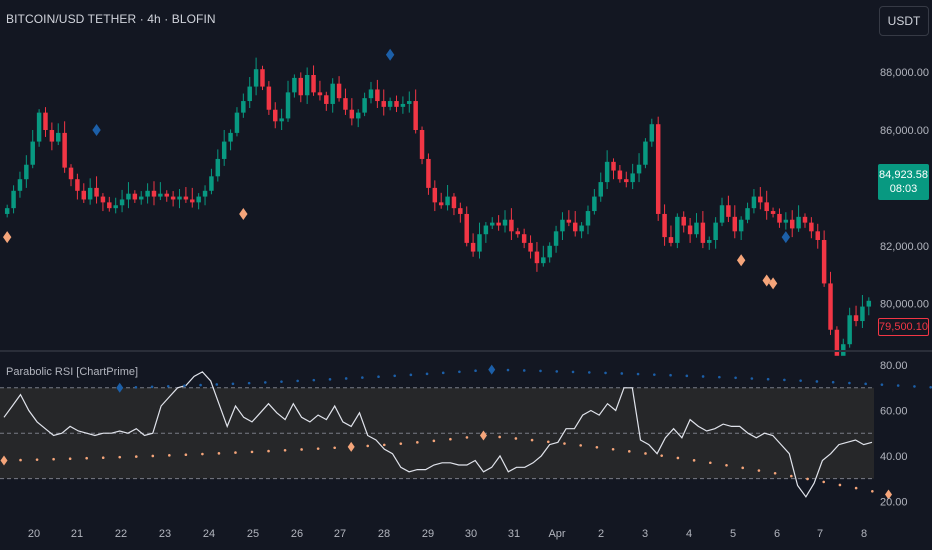 This screenshot has height=550, width=932. What do you see at coordinates (351, 446) in the screenshot?
I see `rsi-sar-bull-marker` at bounding box center [351, 446].